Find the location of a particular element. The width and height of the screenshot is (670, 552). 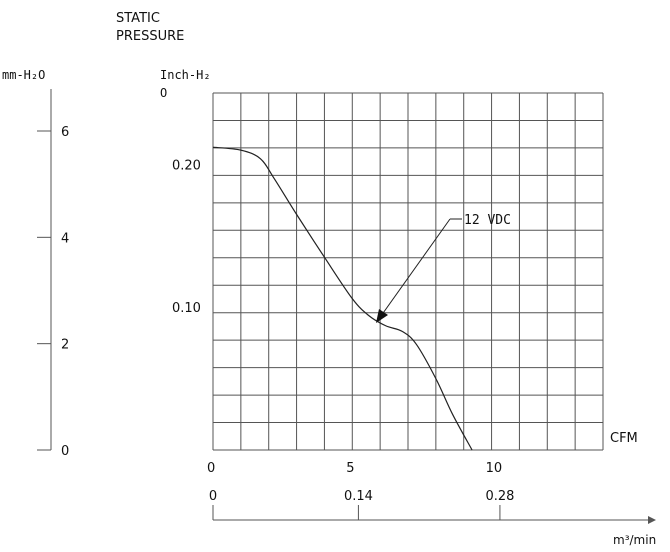

annotation-arrowhead is located at coordinates (382, 316).